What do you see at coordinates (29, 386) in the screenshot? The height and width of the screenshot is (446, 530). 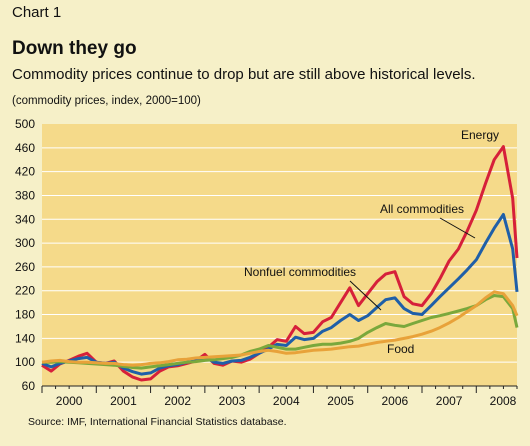 I see `y-tick-label: 60` at bounding box center [29, 386].